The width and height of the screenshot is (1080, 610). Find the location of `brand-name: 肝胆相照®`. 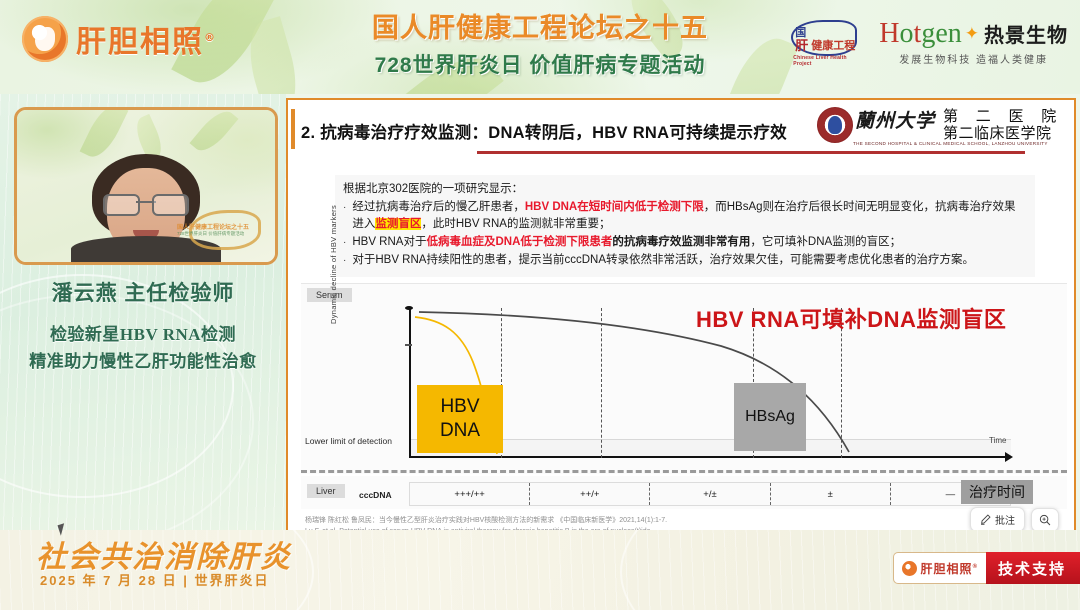

brand-name: 肝胆相照® is located at coordinates (146, 39).